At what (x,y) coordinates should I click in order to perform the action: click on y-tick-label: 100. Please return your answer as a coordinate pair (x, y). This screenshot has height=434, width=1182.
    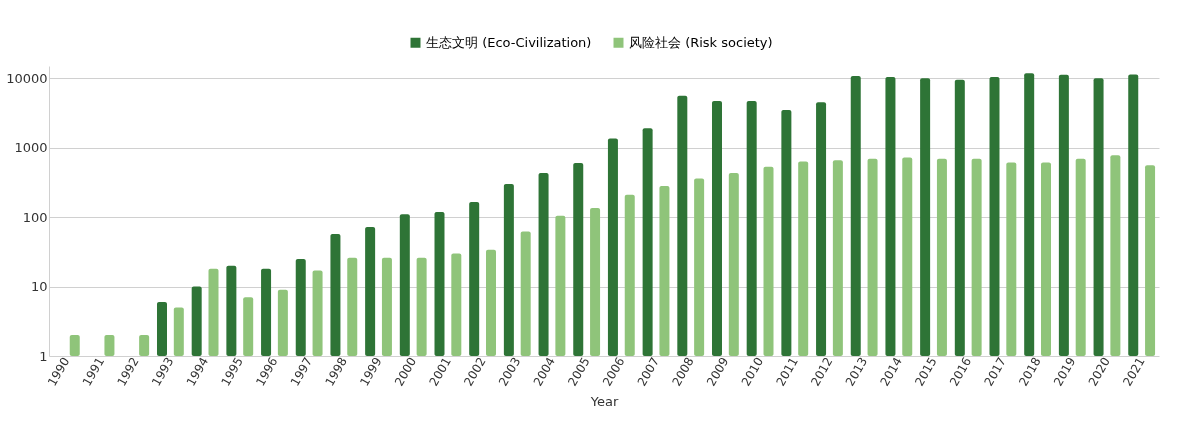
    Looking at the image, I should click on (35, 217).